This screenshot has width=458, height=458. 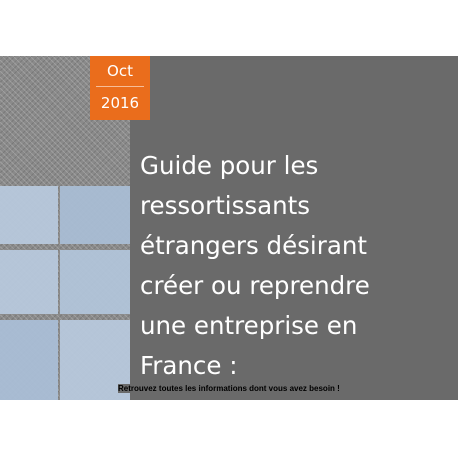 I want to click on date-divider, so click(x=120, y=86).